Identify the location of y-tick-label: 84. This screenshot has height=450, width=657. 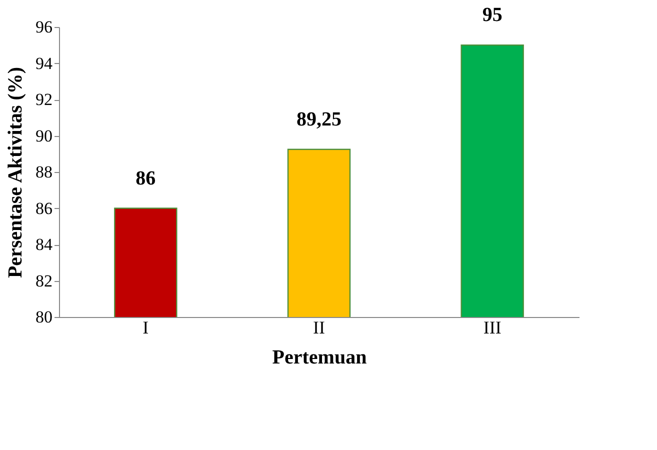
(44, 244).